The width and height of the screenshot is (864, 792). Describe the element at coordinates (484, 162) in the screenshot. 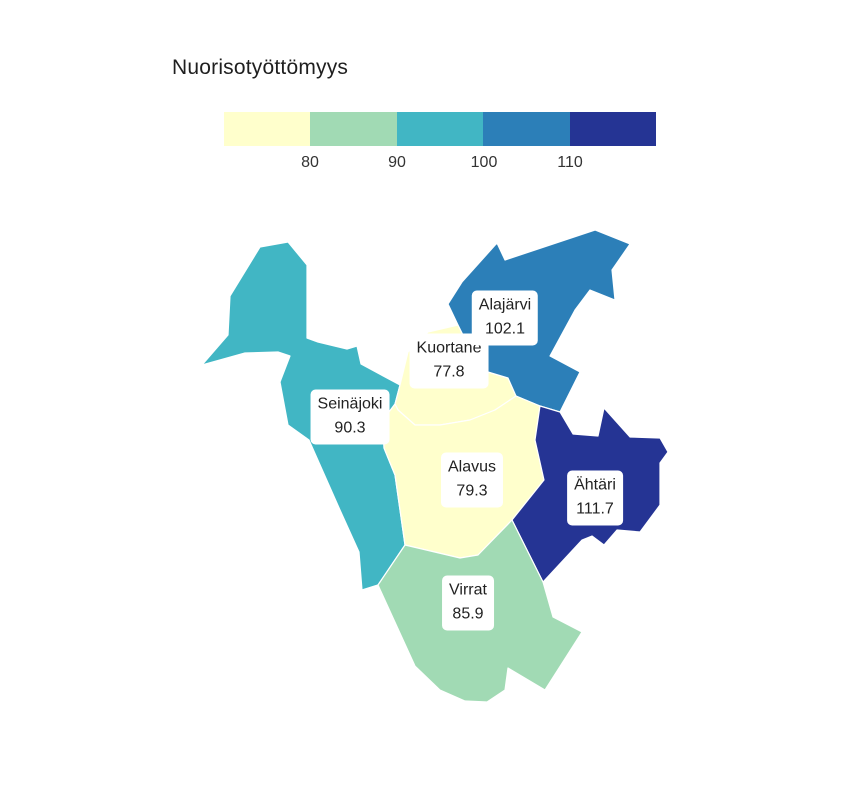

I see `legend-tick-label: 100` at that location.